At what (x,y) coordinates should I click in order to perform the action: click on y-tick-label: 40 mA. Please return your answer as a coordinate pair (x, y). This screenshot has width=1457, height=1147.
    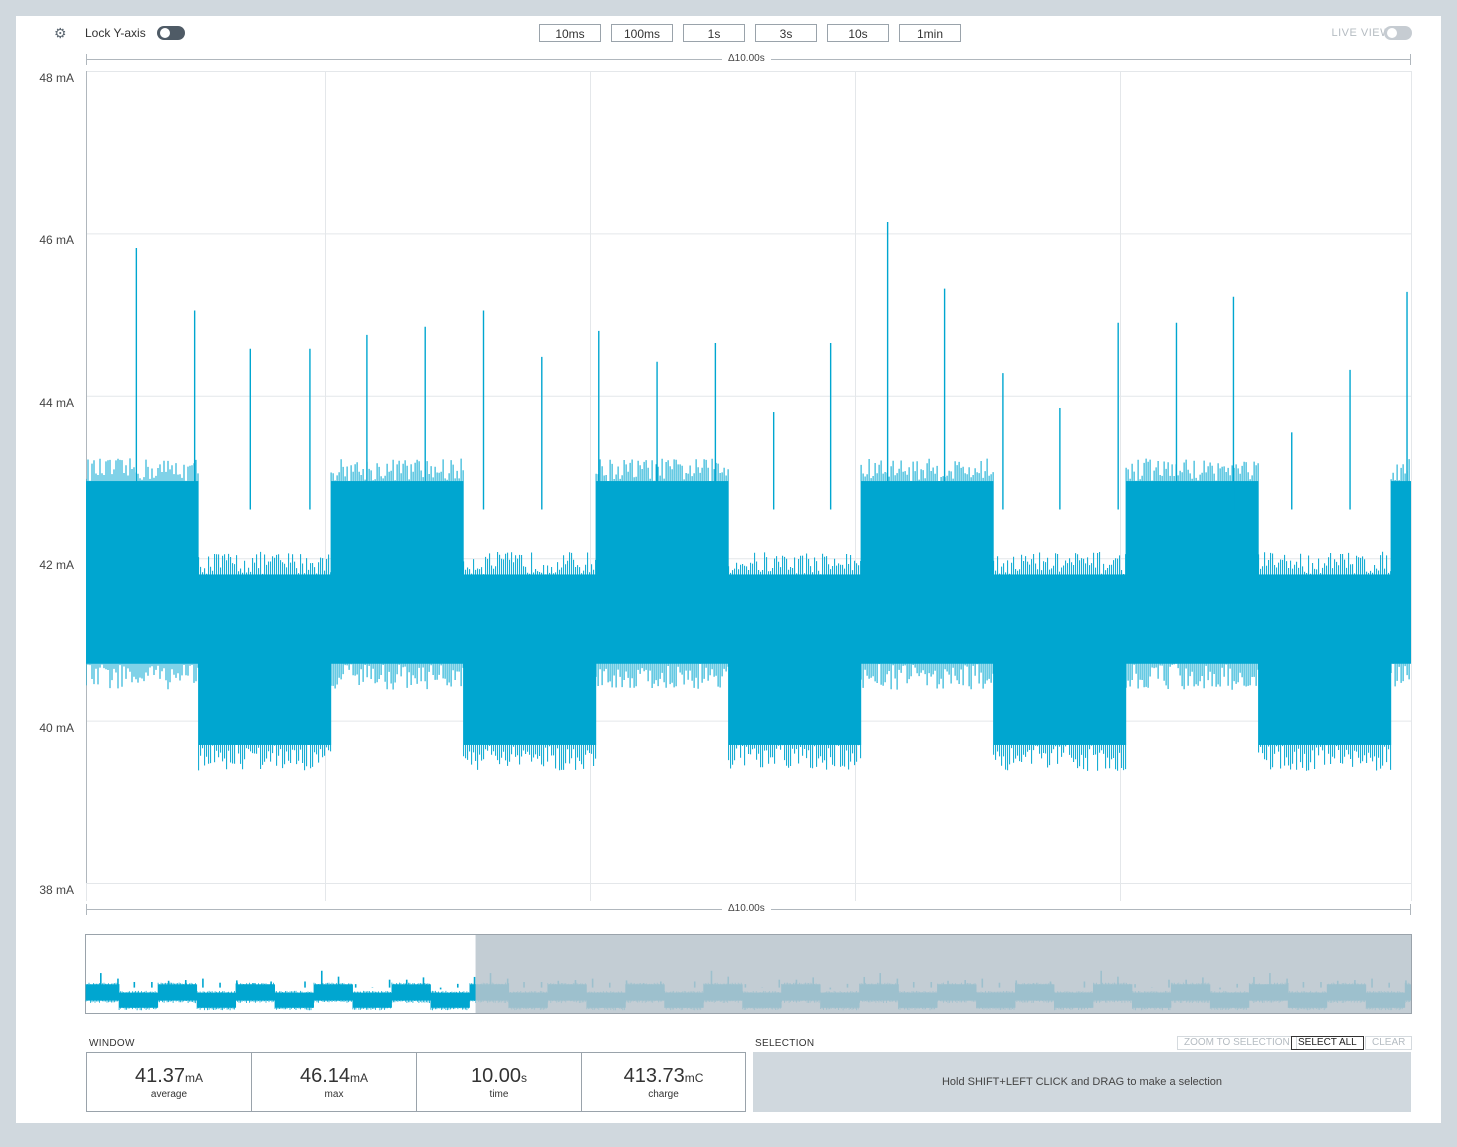
    Looking at the image, I should click on (56, 728).